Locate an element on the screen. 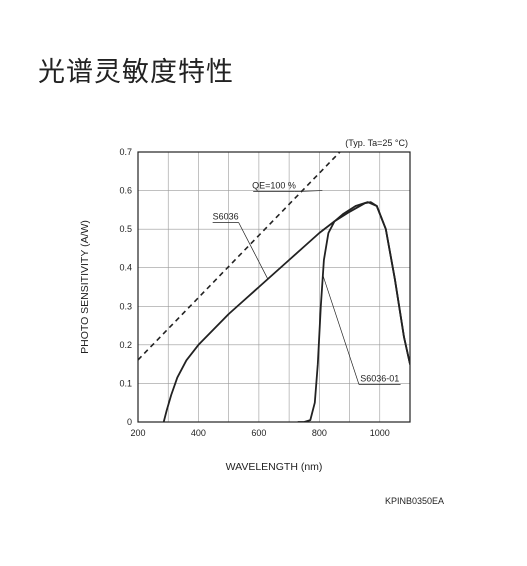  y-tick-label: 0.6 is located at coordinates (125, 191).